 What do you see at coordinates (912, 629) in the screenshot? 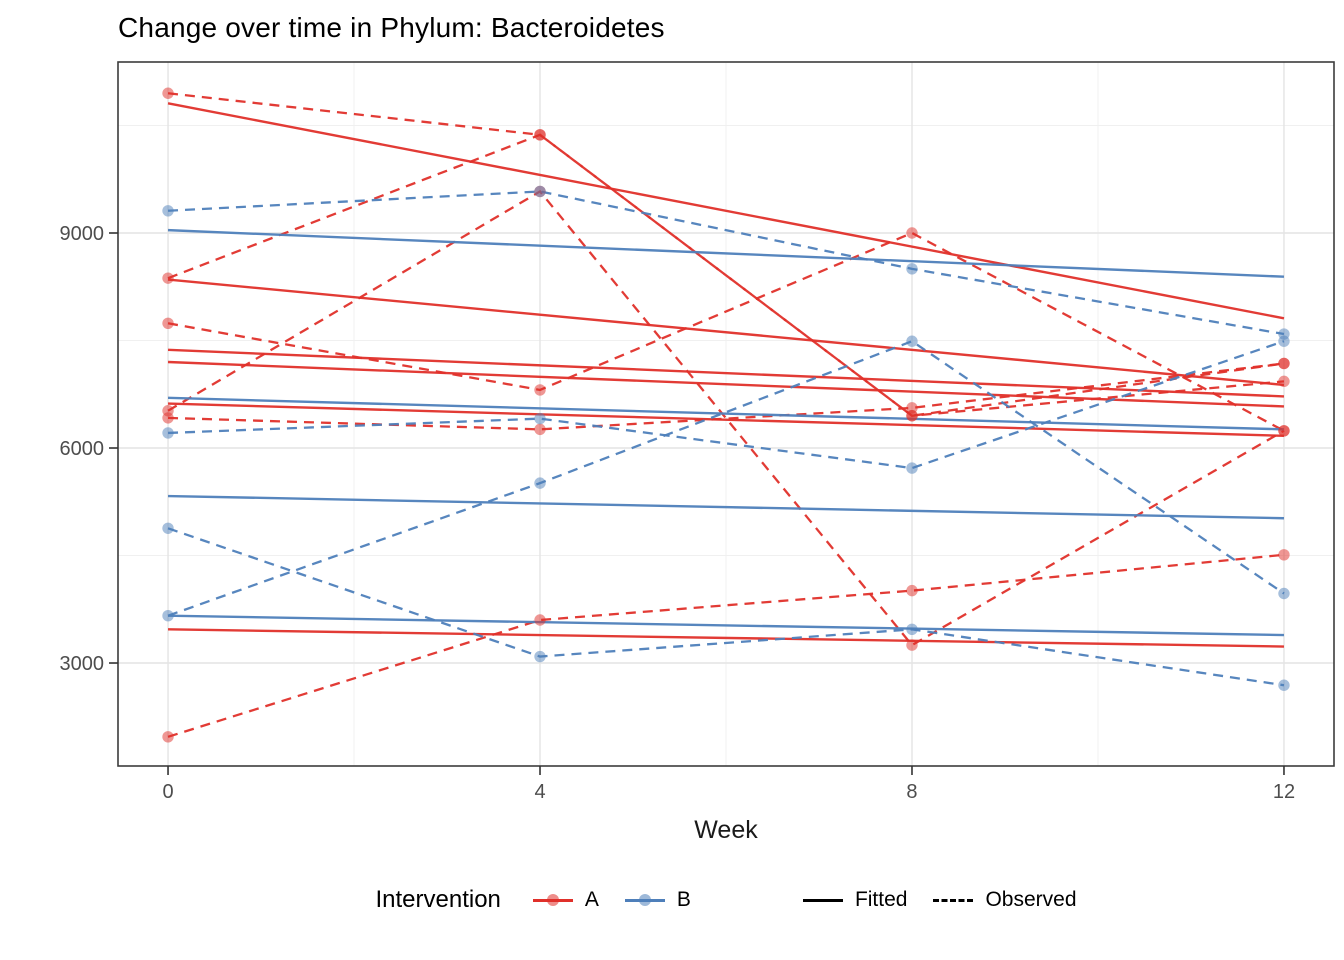
I see `data-point-B3-week8` at bounding box center [912, 629].